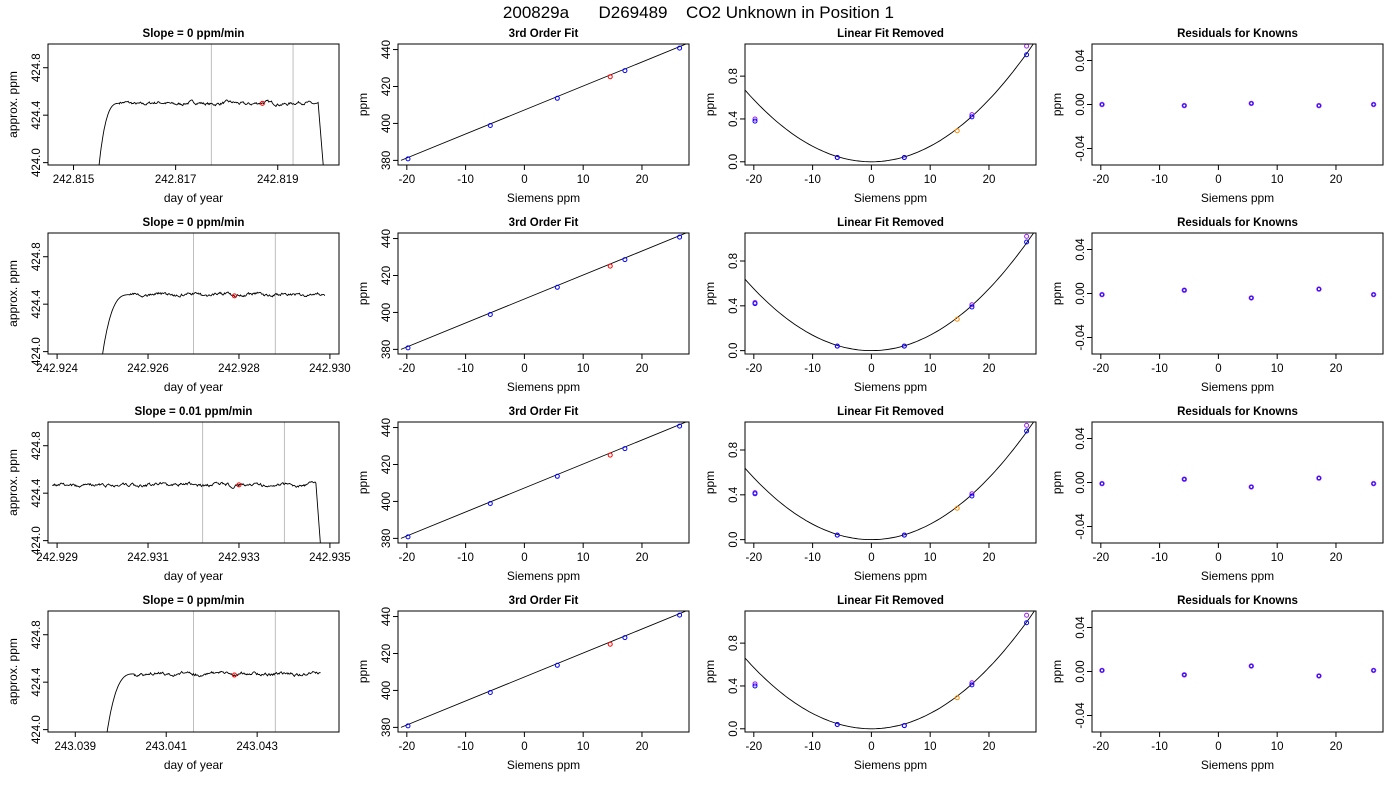  What do you see at coordinates (194, 223) in the screenshot?
I see `panel-title: Slope = 0 ppm/min` at bounding box center [194, 223].